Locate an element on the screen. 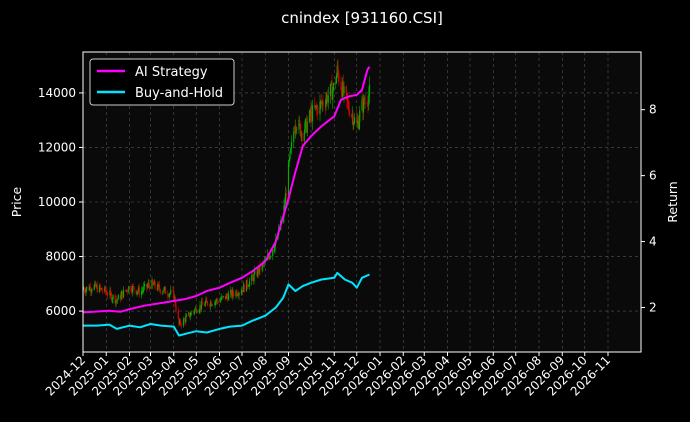  right-tick-label: 6 is located at coordinates (653, 176).